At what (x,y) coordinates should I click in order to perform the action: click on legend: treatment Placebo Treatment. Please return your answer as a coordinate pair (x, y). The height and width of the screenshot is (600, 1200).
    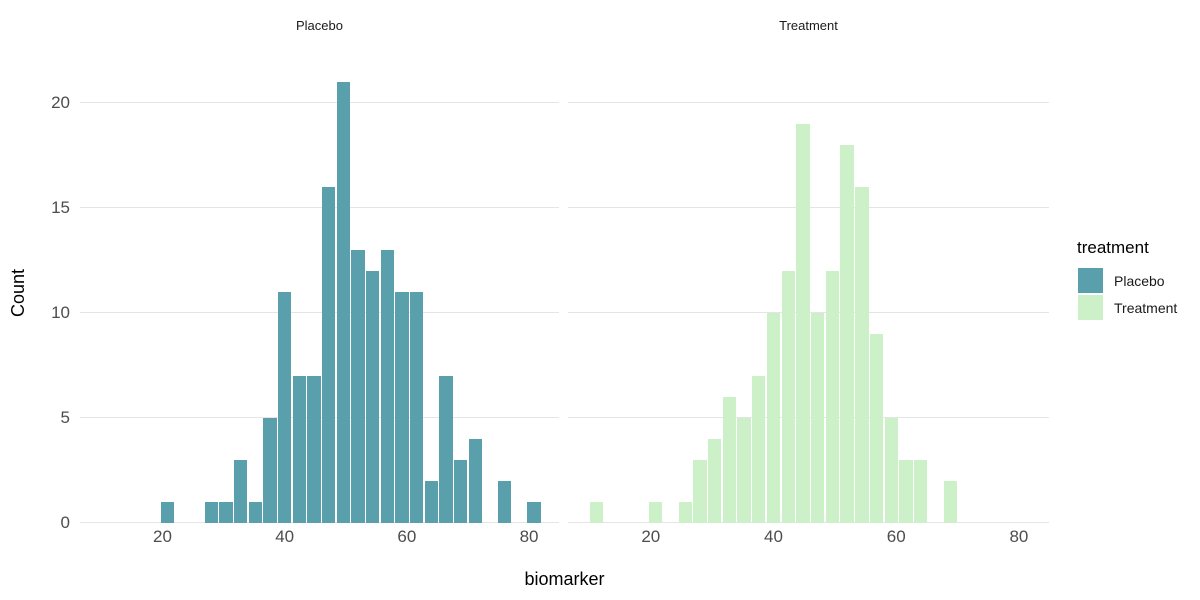
    Looking at the image, I should click on (1131, 280).